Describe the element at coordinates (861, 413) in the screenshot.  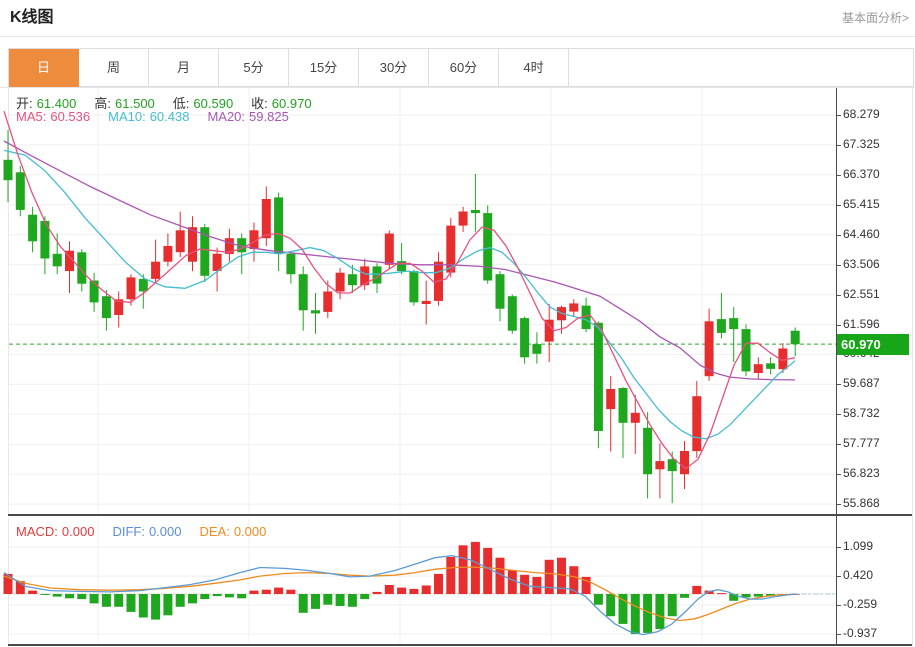
I see `axis-tick-label: 58.732` at that location.